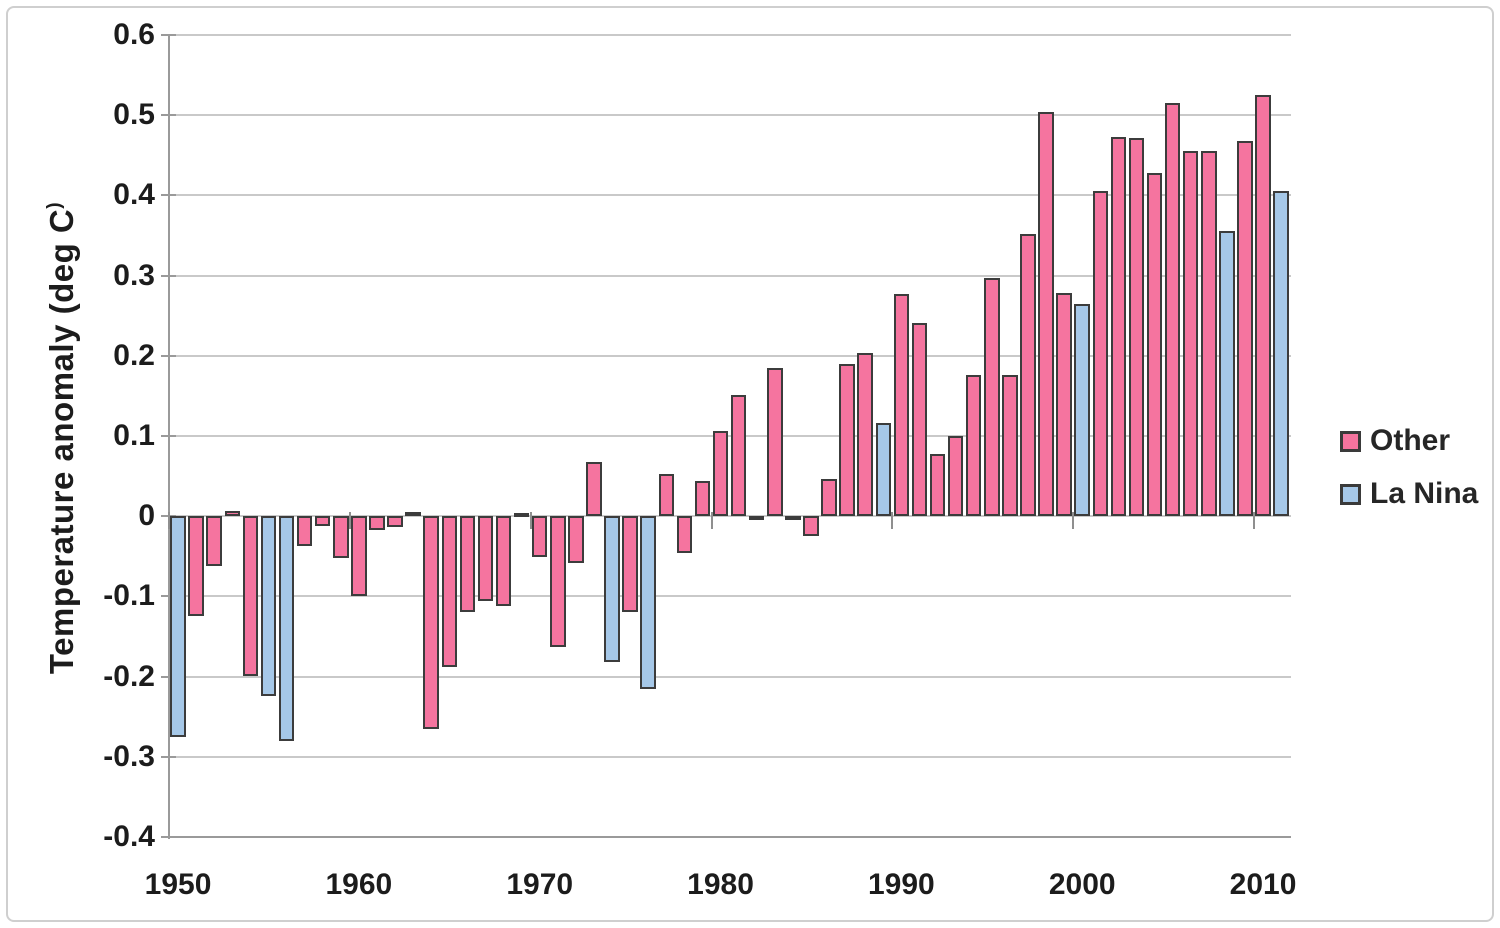  I want to click on bar-1955-la-nina, so click(268, 606).